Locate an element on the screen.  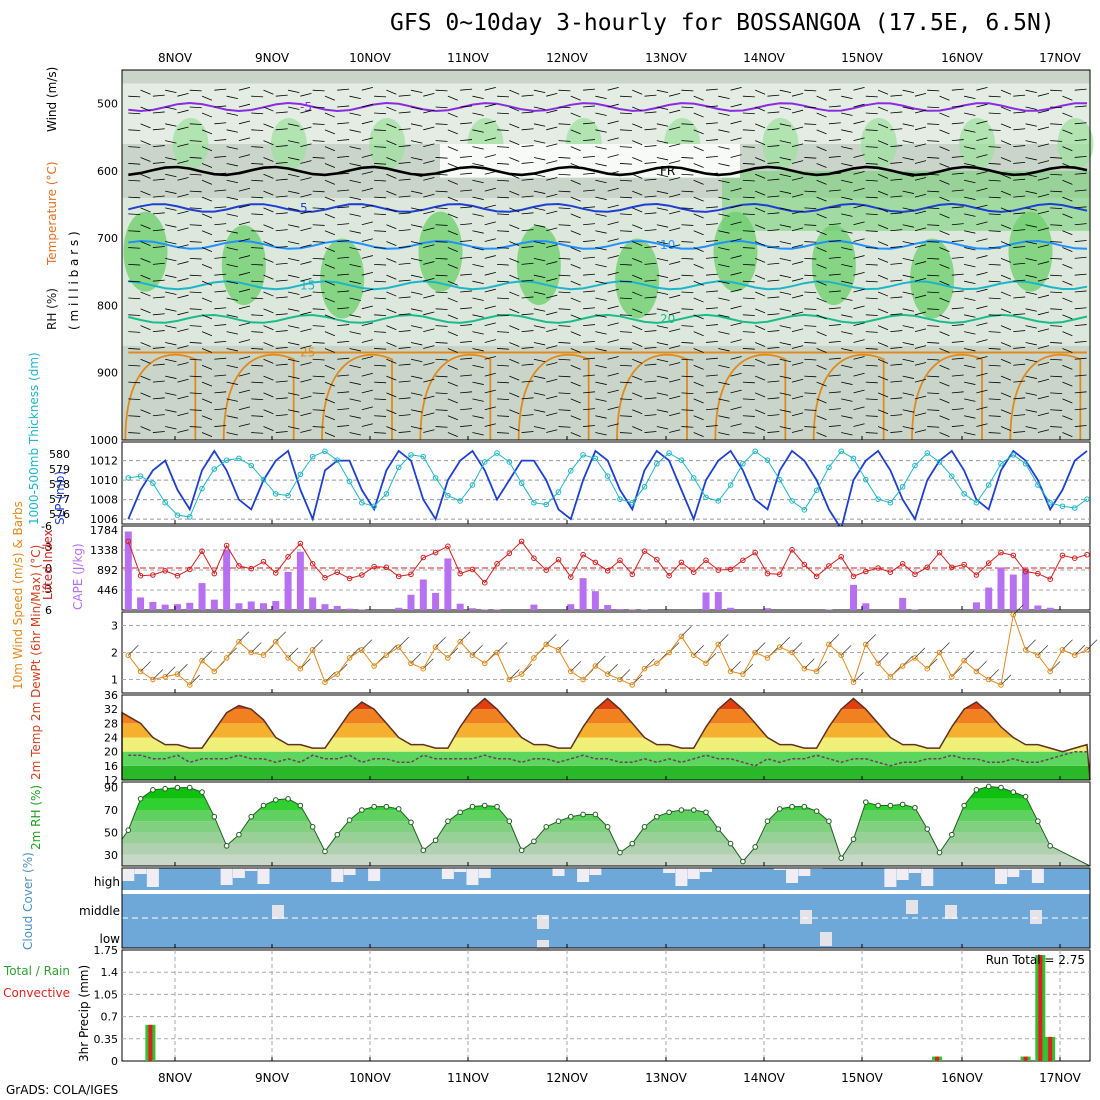
cloud-level-high: high is located at coordinates (107, 882).